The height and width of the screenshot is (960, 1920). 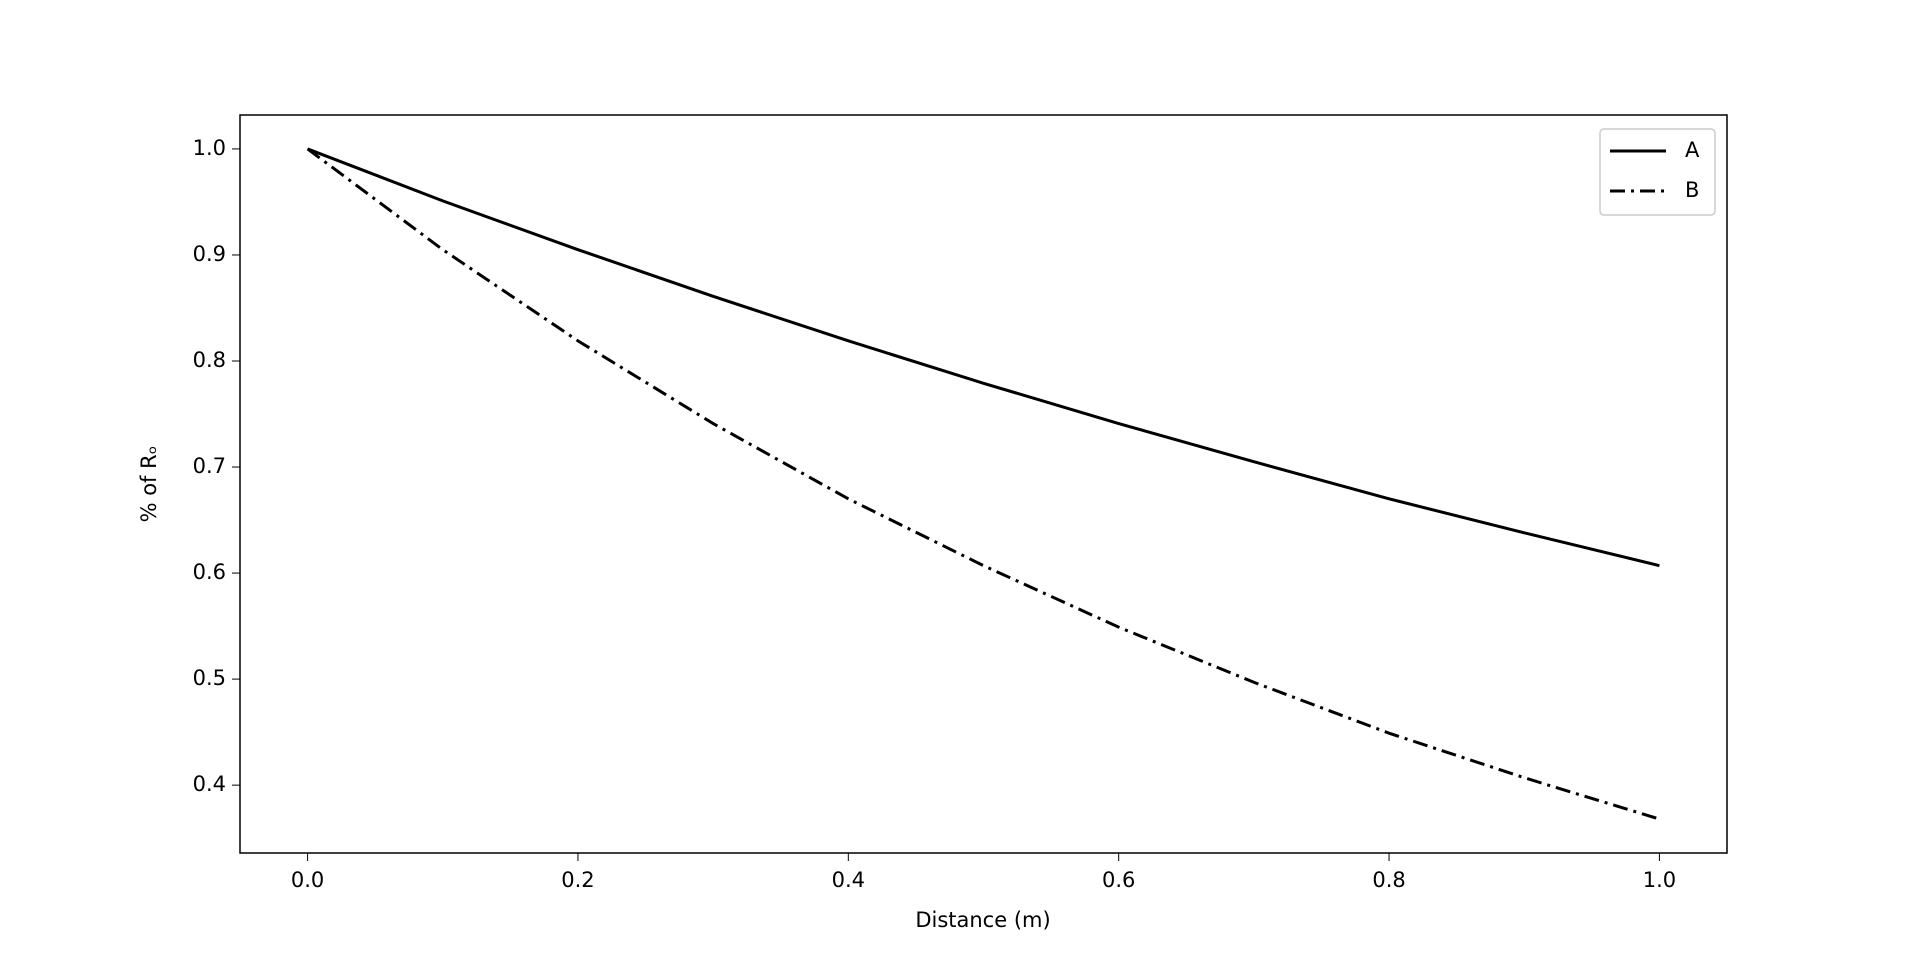 I want to click on x-tick-label: 0.6, so click(x=1118, y=880).